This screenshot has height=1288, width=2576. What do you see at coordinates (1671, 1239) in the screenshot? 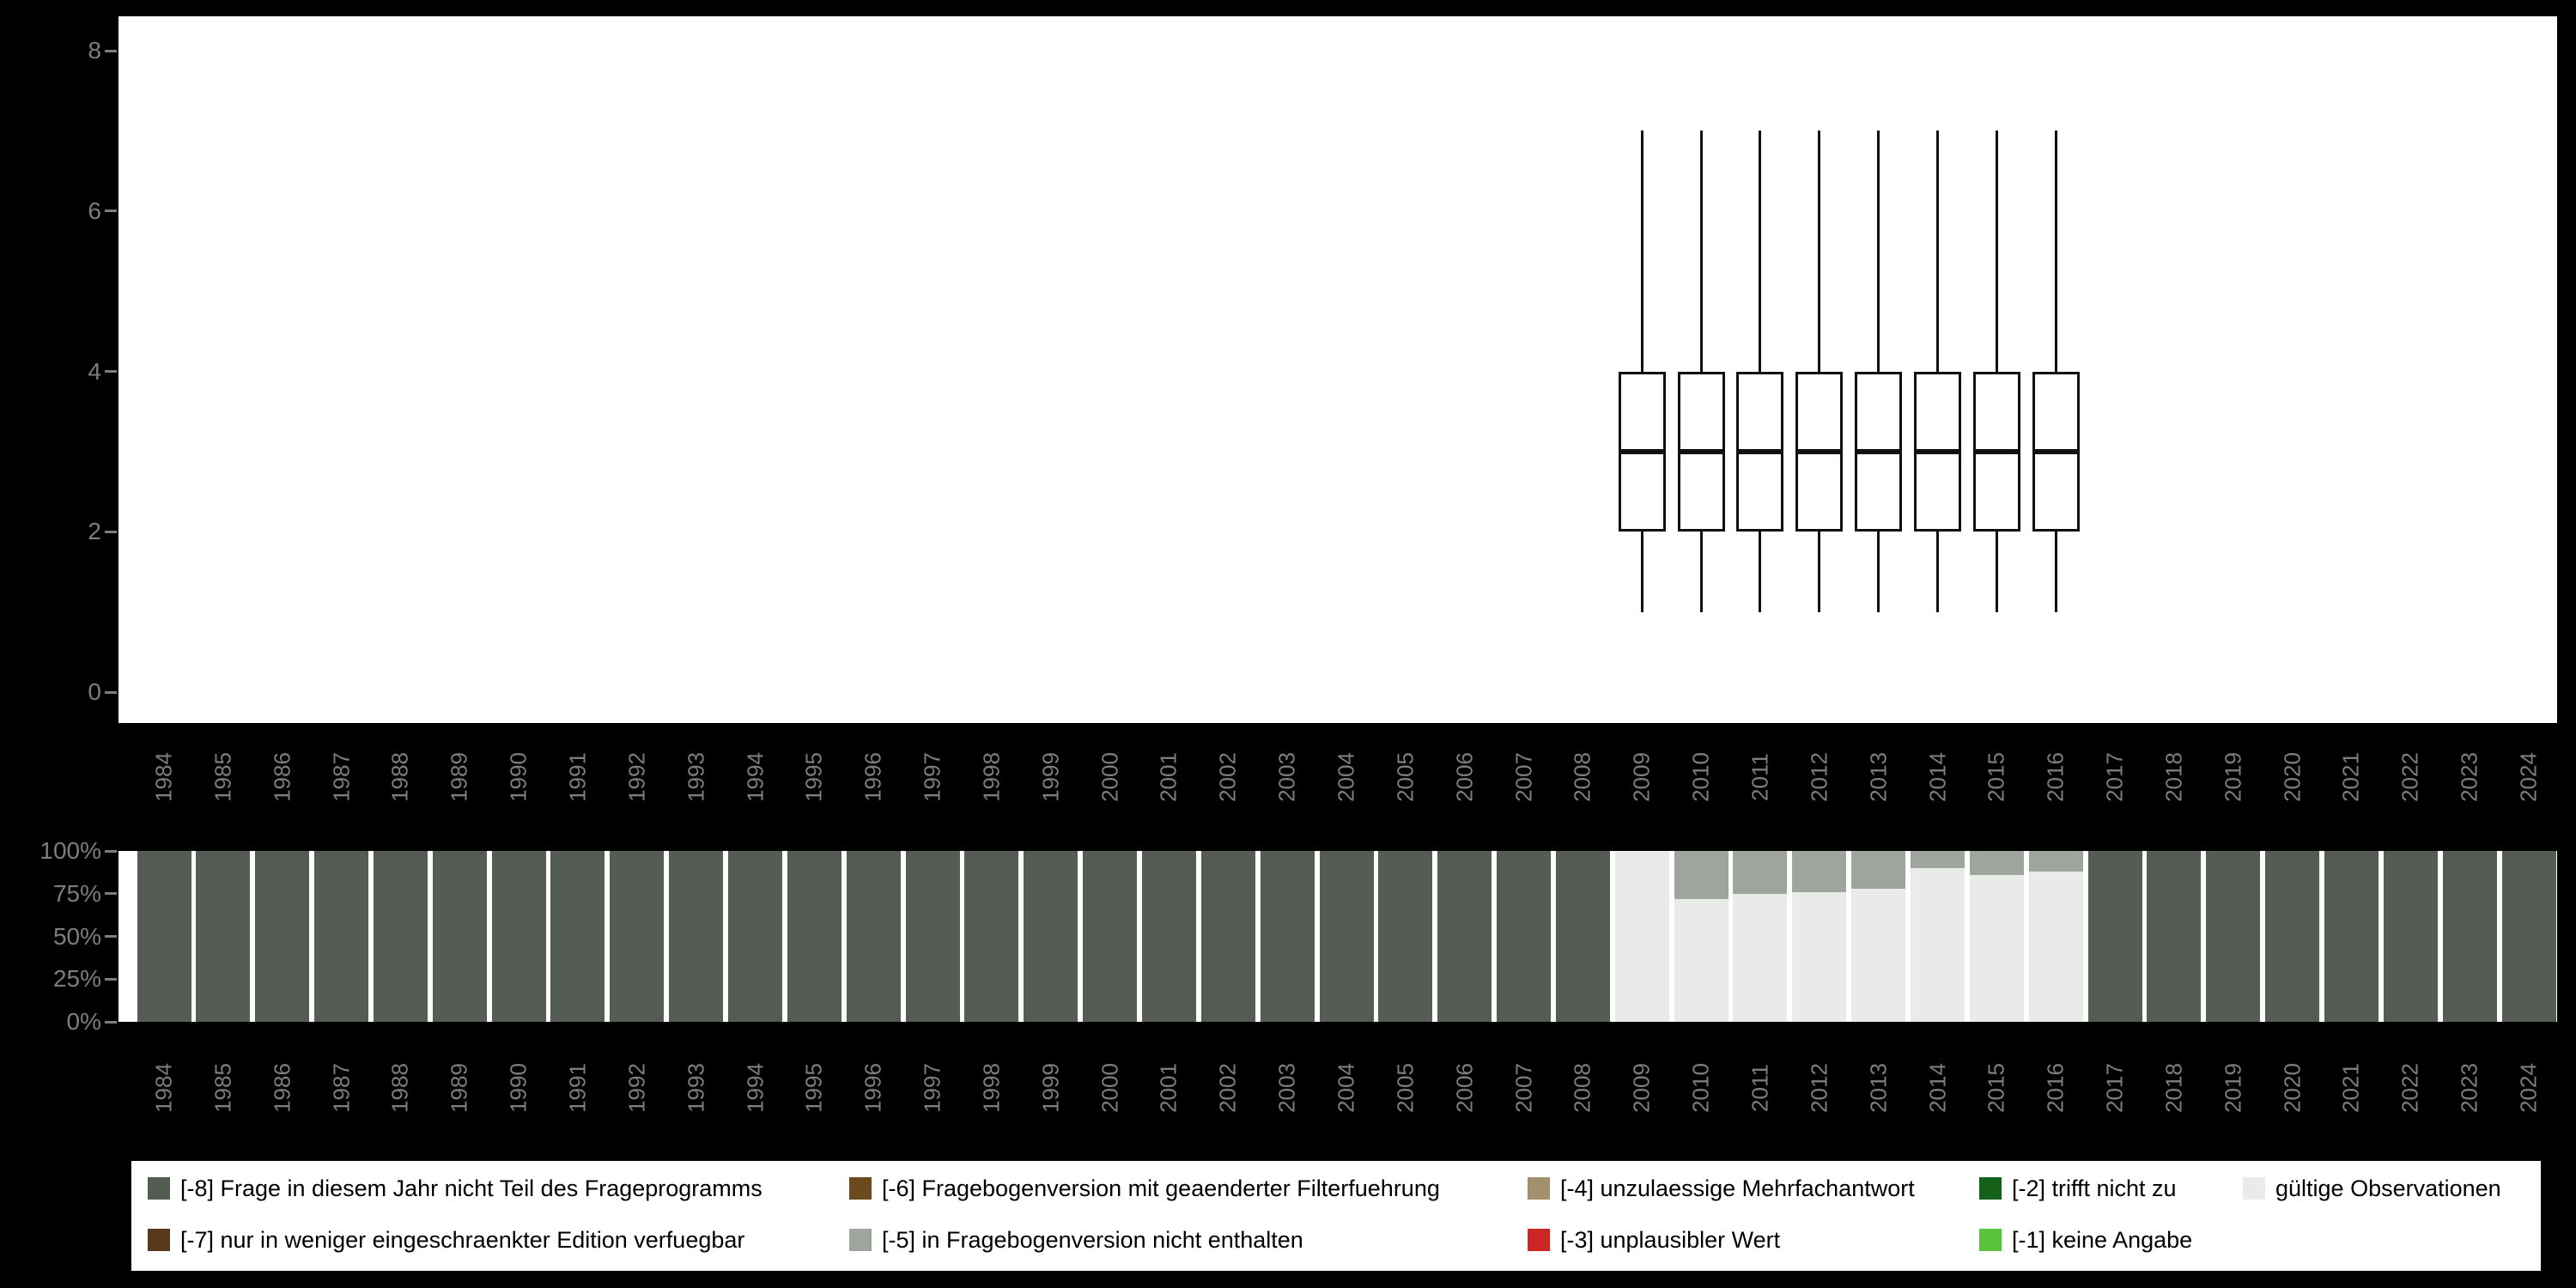
I see `legend-label: [-3] unplausibler Wert` at bounding box center [1671, 1239].